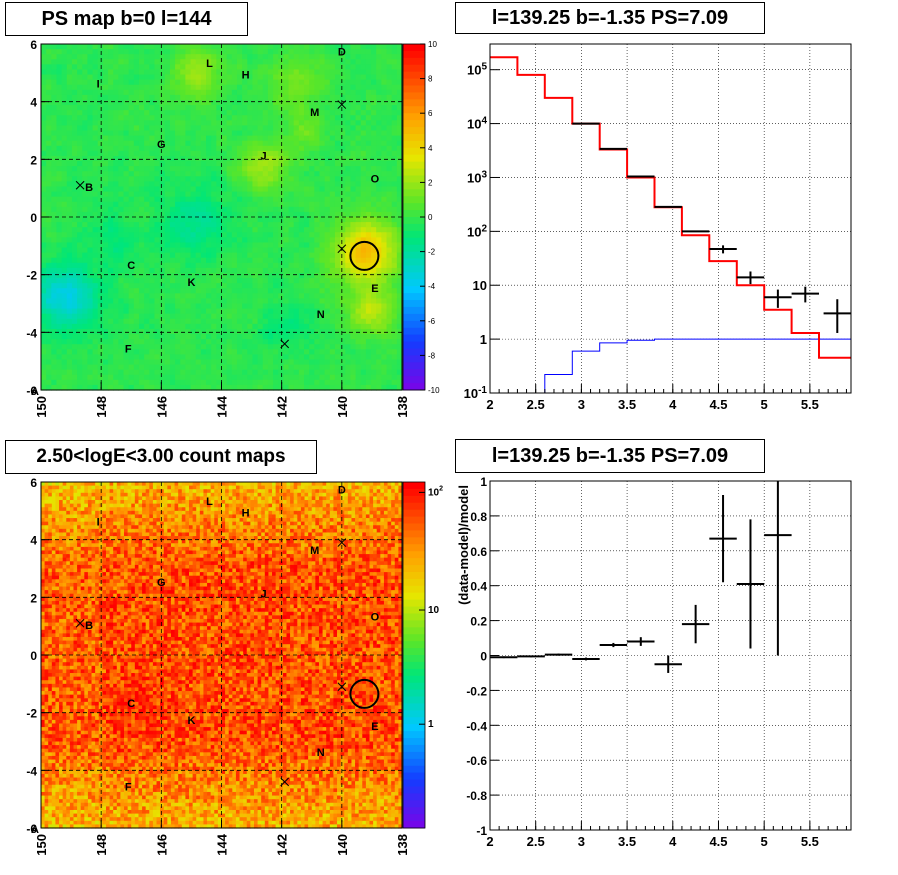 The image size is (898, 875). Describe the element at coordinates (222, 406) in the screenshot. I see `x-tick-label: 144` at that location.